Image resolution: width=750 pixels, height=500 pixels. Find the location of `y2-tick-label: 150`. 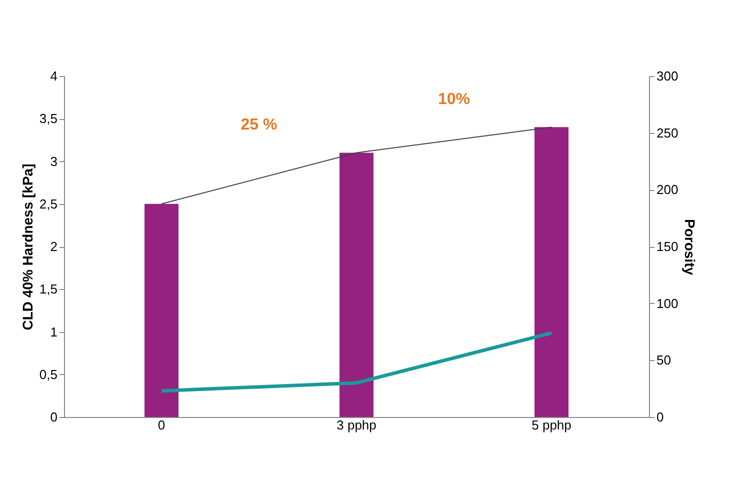

y2-tick-label: 150 is located at coordinates (667, 246).